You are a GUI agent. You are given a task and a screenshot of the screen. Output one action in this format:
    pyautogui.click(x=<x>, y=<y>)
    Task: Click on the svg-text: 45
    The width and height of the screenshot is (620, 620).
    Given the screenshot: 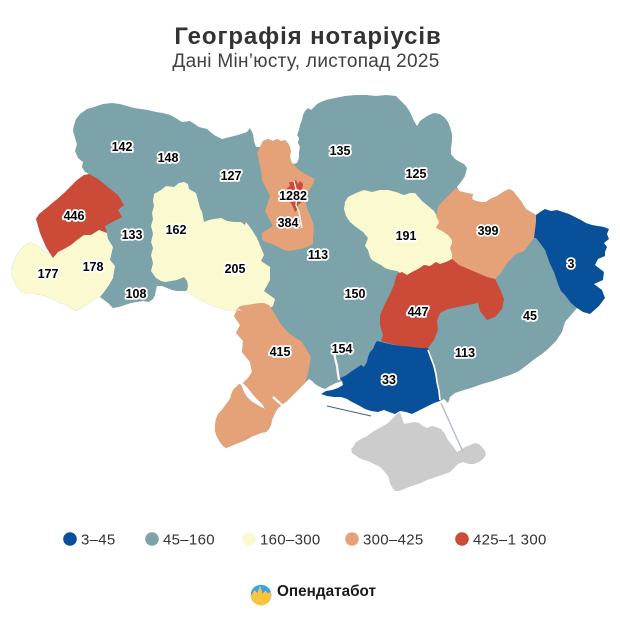 What is the action you would take?
    pyautogui.click(x=530, y=316)
    